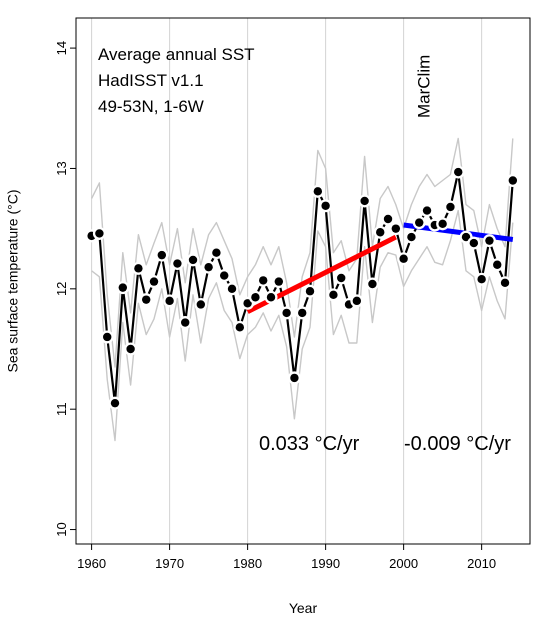  Describe the element at coordinates (419, 223) in the screenshot. I see `point-2002` at that location.